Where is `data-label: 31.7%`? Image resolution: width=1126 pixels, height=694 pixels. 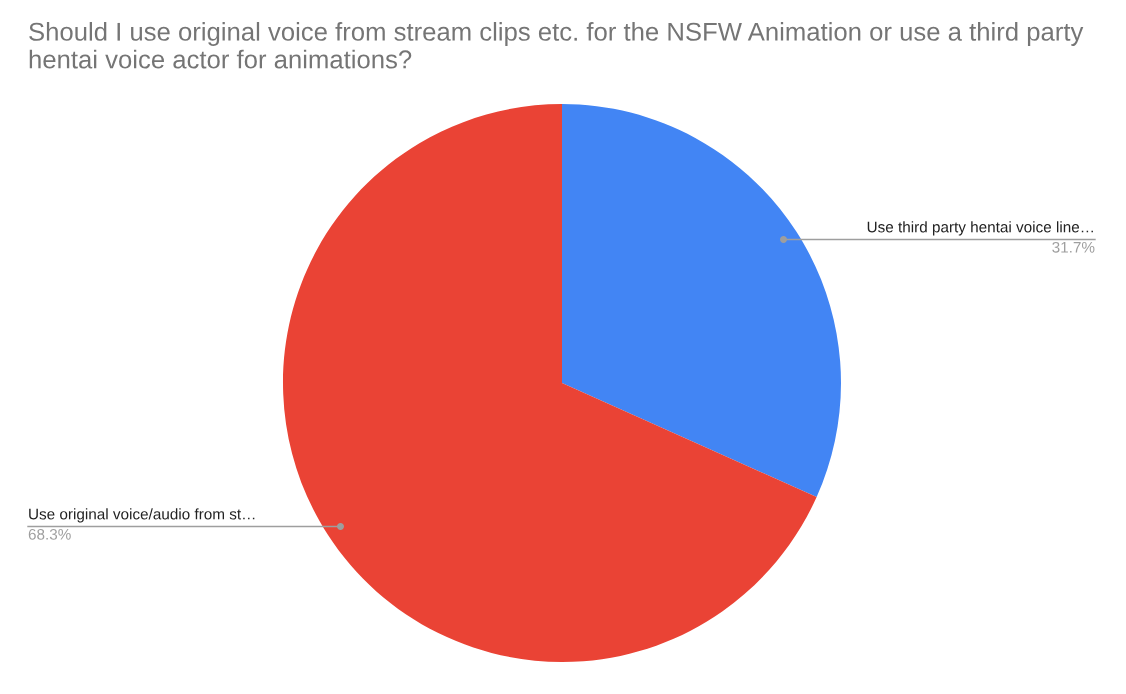 data-label: 31.7% is located at coordinates (1073, 247).